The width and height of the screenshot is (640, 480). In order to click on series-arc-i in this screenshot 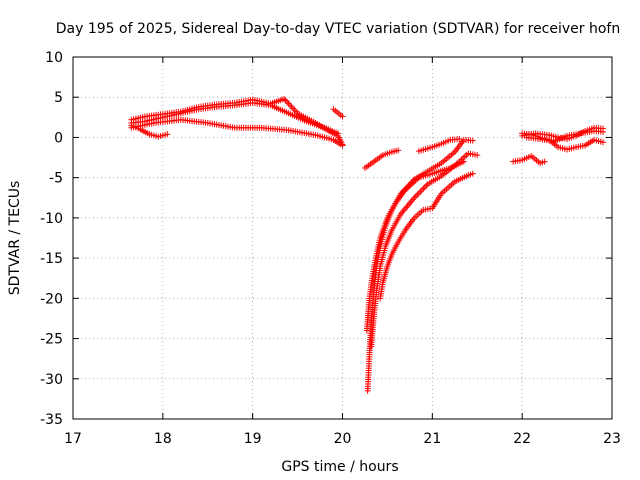, I will do `click(426, 236)`.